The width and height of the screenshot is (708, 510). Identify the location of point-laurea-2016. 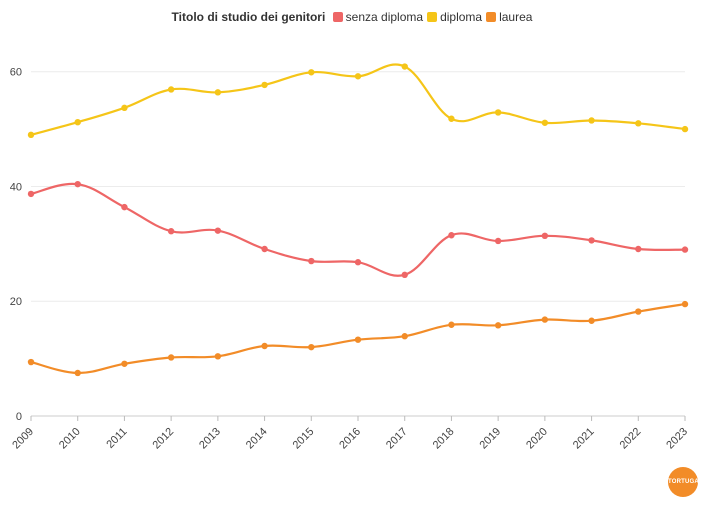
(358, 339).